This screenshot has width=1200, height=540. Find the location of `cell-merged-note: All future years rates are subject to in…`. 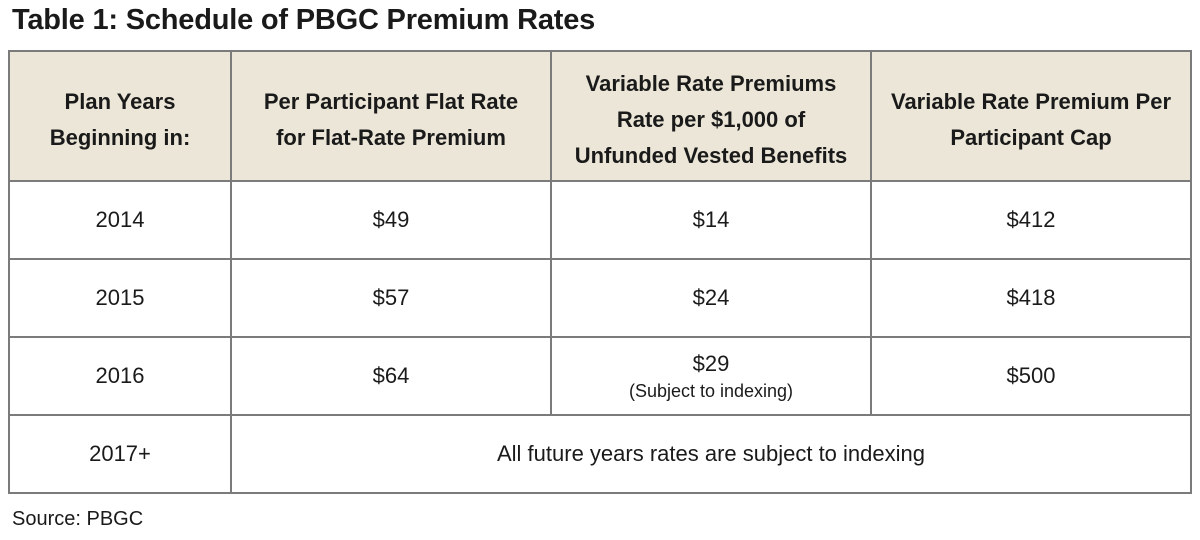

cell-merged-note: All future years rates are subject to in… is located at coordinates (711, 454).